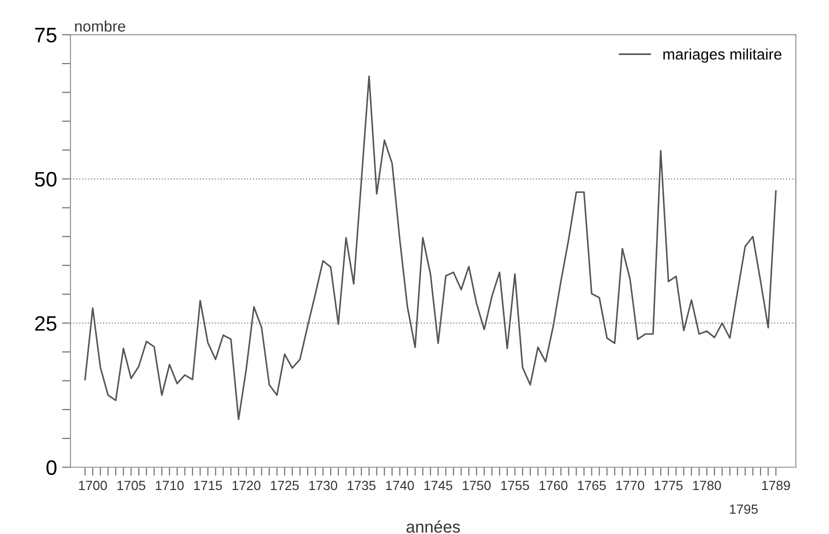 This screenshot has height=534, width=829. I want to click on x-tick-label: 1780, so click(707, 485).